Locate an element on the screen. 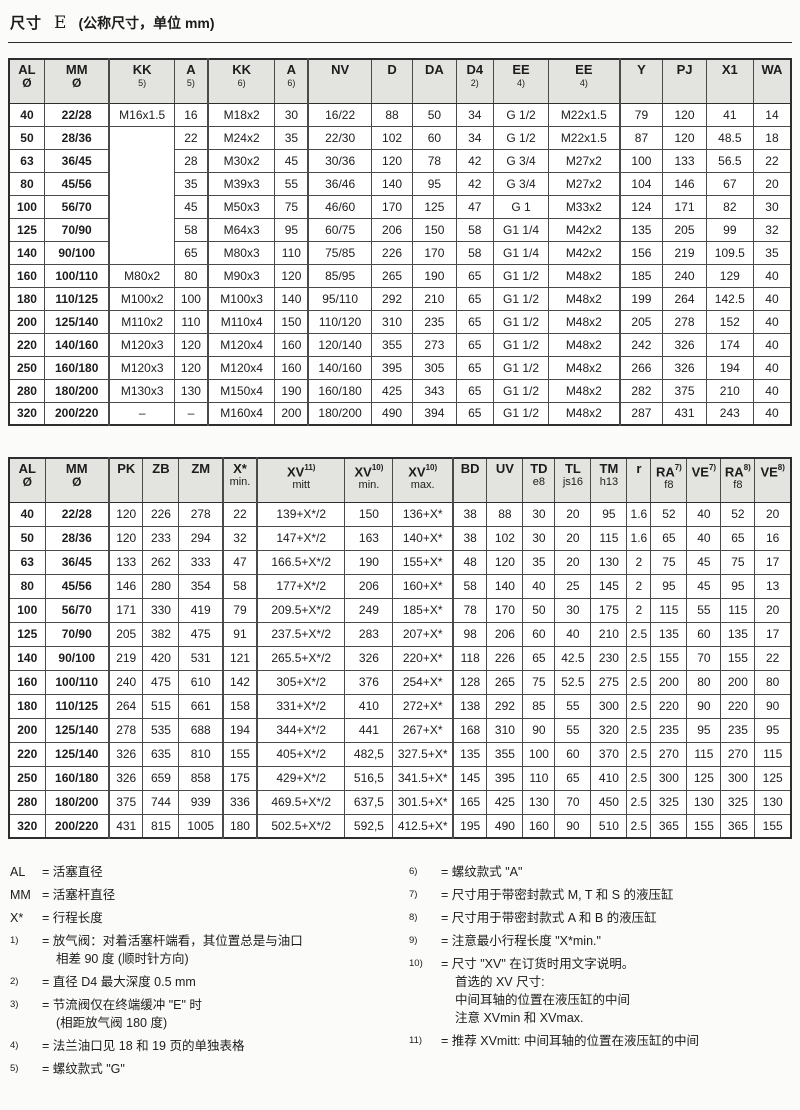 This screenshot has width=800, height=1110. table-cell: 28 is located at coordinates (191, 160).